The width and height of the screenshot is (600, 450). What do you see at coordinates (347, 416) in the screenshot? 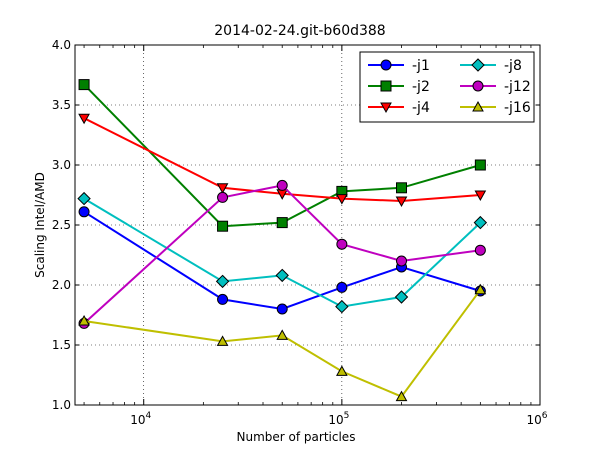
I see `x-tick-label-exponent: 5` at bounding box center [347, 416].